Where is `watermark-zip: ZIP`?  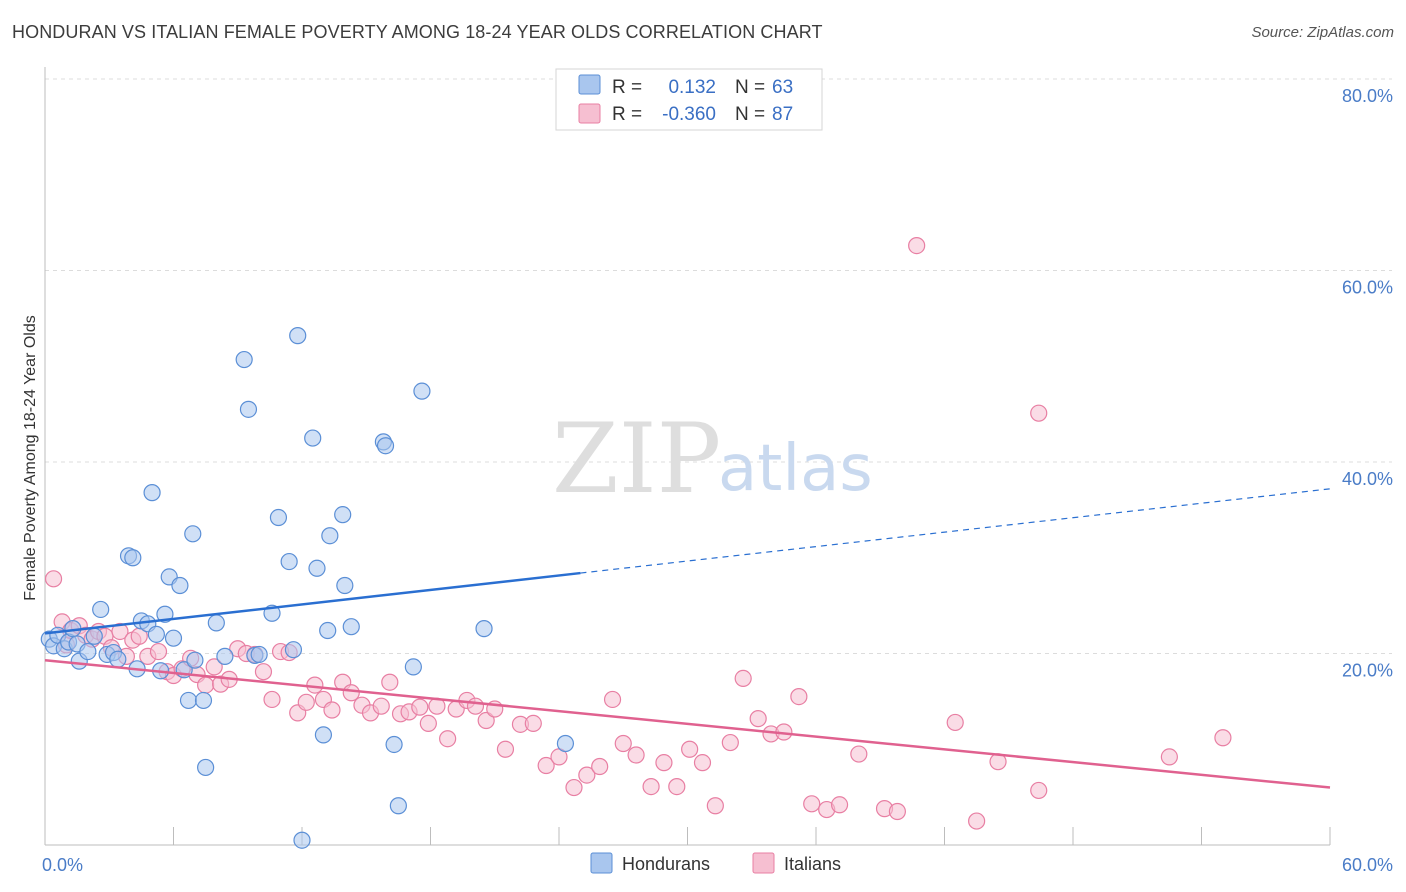
watermark-zip: ZIP is located at coordinates (636, 459).